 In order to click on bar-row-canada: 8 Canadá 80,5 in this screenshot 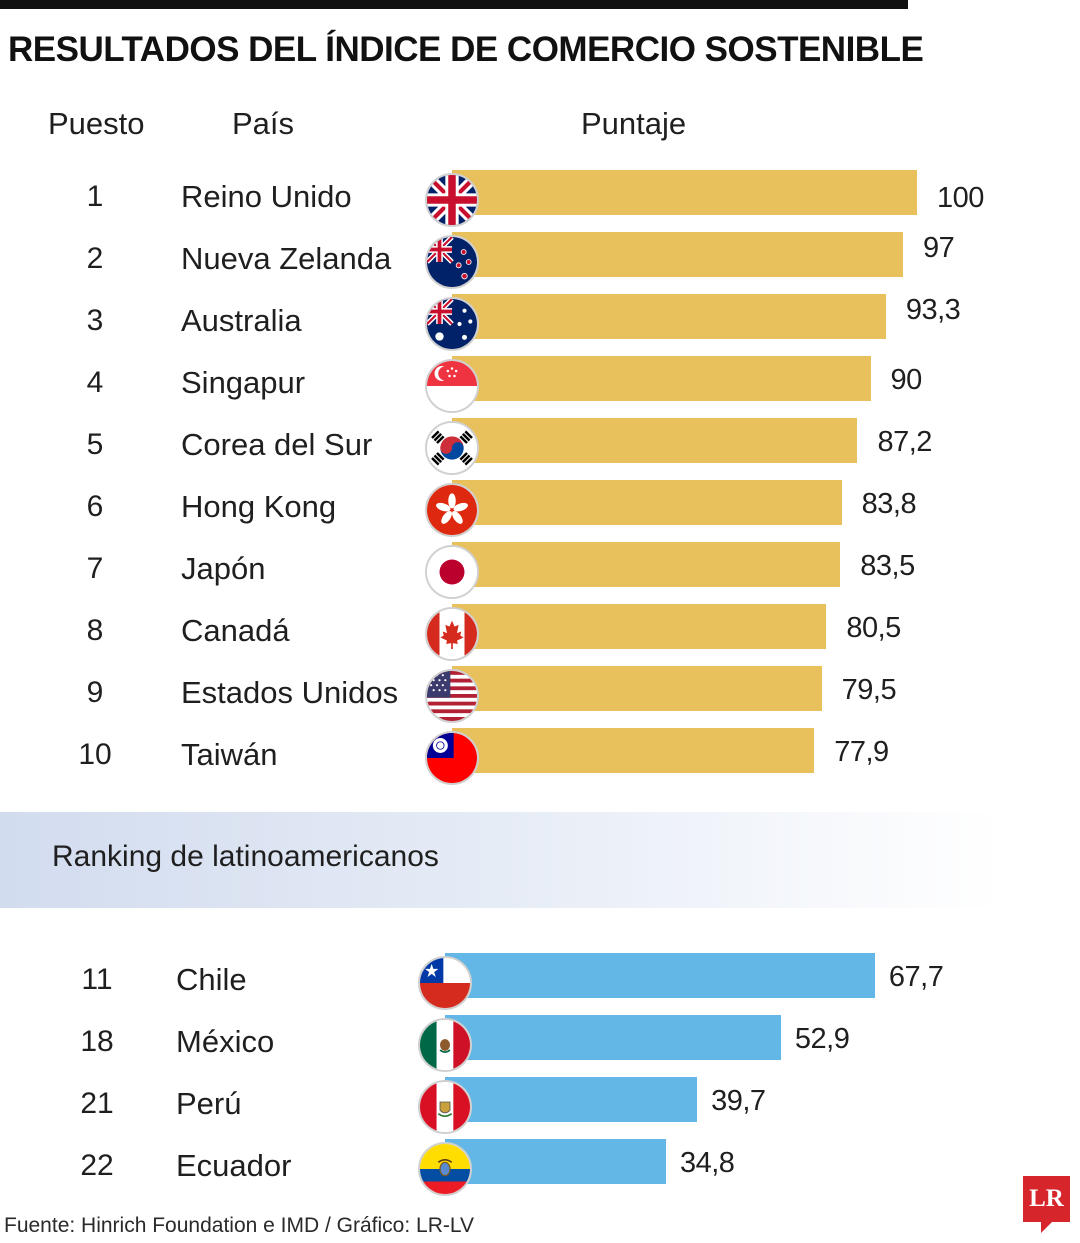, I will do `click(540, 635)`.